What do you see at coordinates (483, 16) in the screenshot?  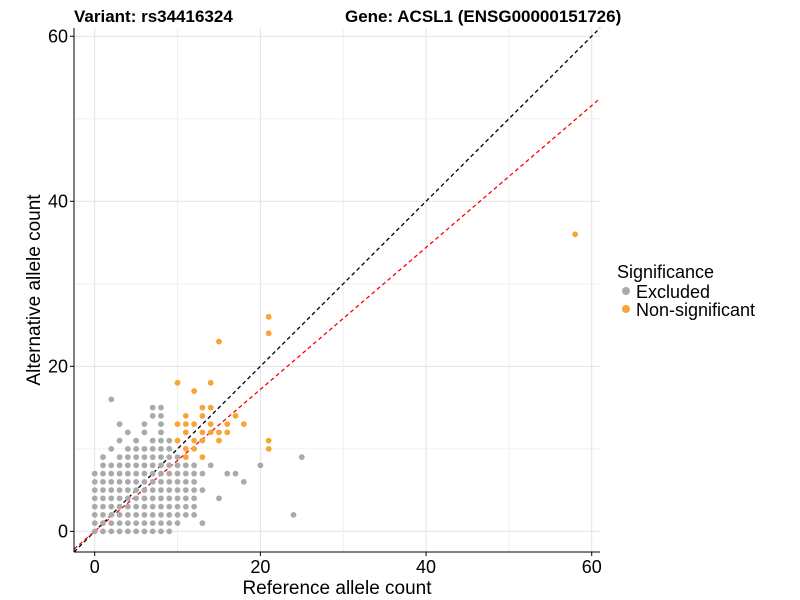 I see `chart-title-gene: Gene: ACSL1 (ENSG00000151726)` at bounding box center [483, 16].